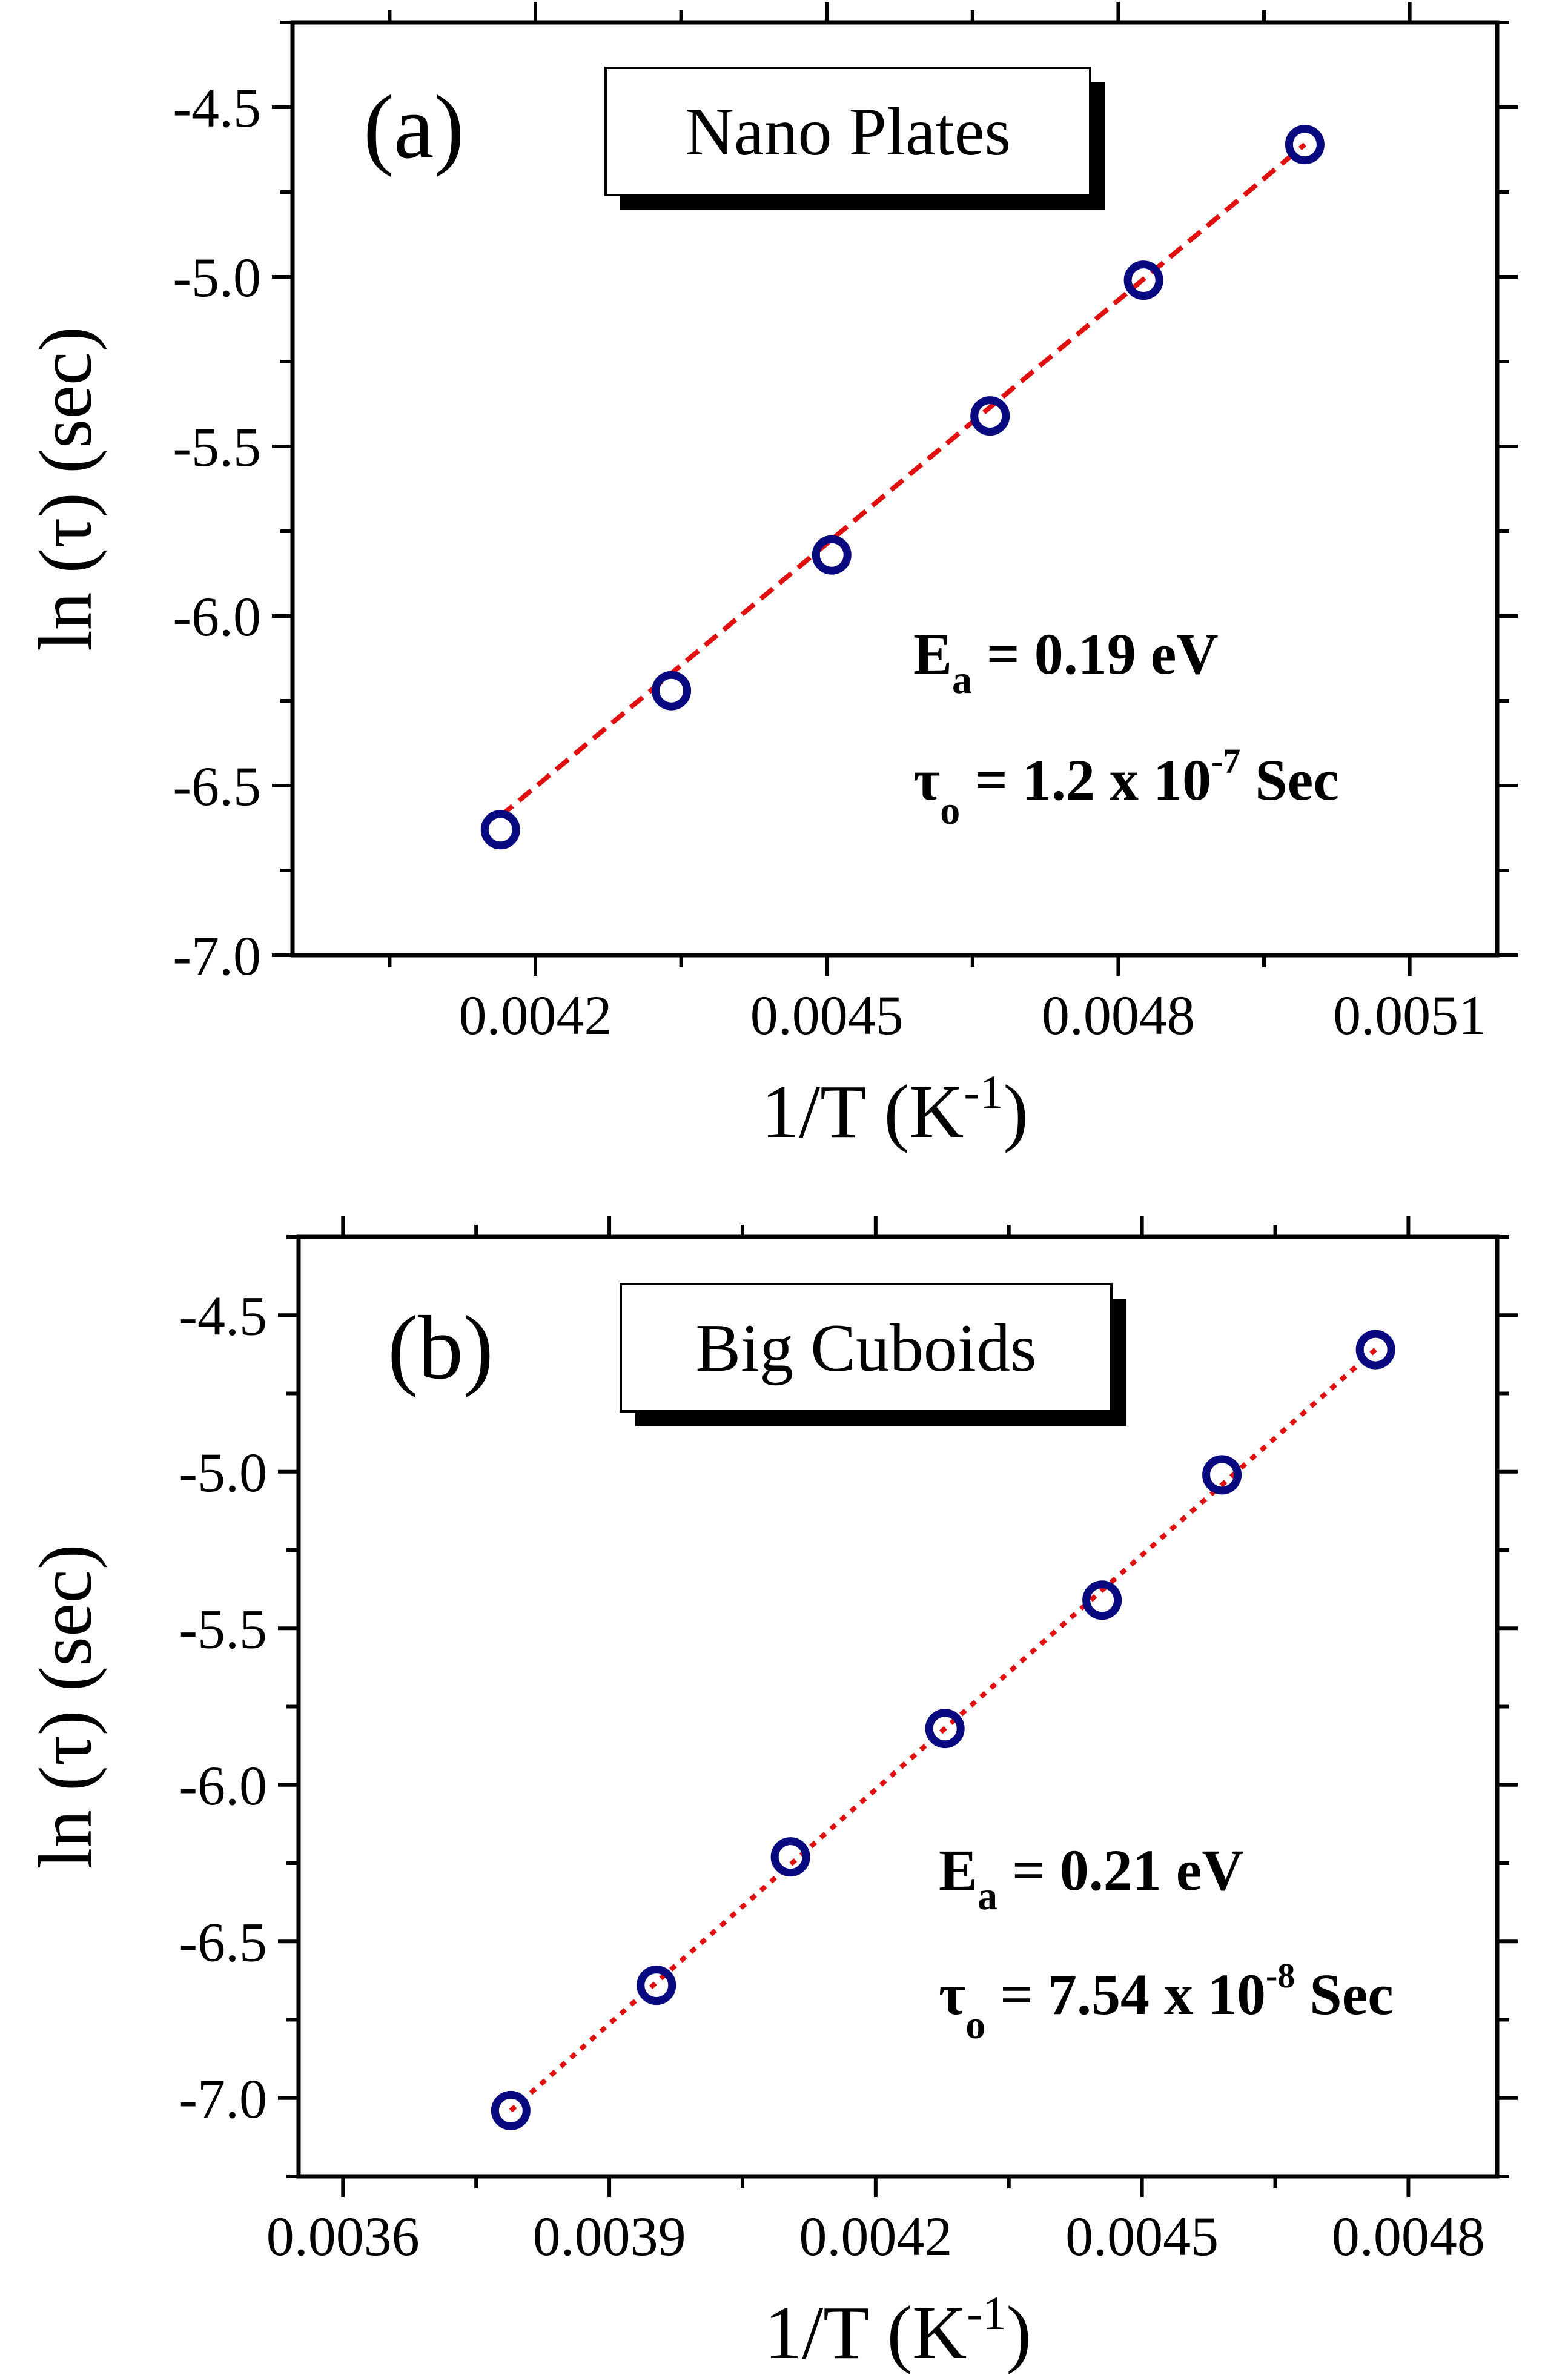  I want to click on relaxation-time-label: τo = 1.2 x 10-7 Sec, so click(1126, 787).